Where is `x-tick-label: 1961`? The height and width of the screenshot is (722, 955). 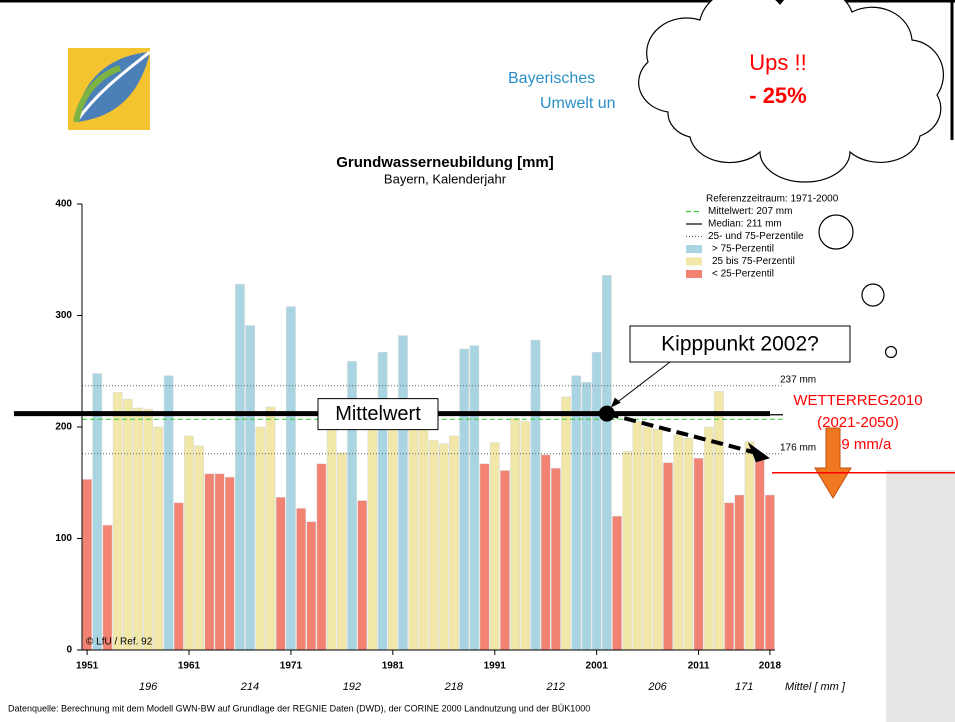
x-tick-label: 1961 is located at coordinates (189, 666).